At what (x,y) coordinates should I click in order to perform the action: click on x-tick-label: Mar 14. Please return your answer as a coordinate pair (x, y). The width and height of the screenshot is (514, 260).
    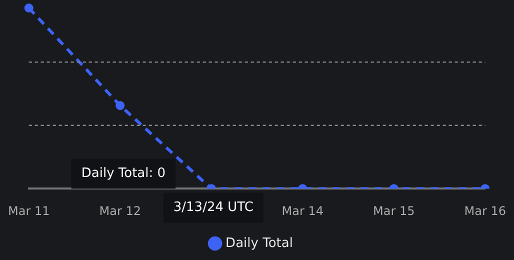
    Looking at the image, I should click on (303, 211).